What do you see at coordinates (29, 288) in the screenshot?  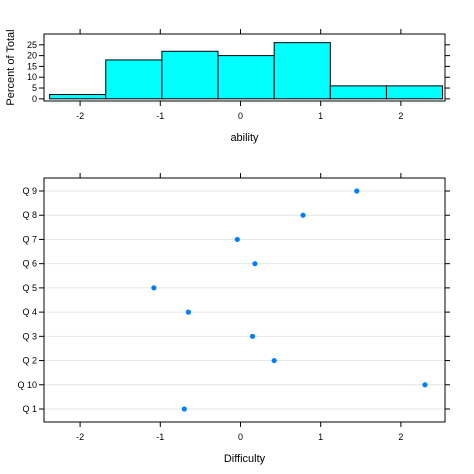 I see `dotplot-category-label: Q 5` at bounding box center [29, 288].